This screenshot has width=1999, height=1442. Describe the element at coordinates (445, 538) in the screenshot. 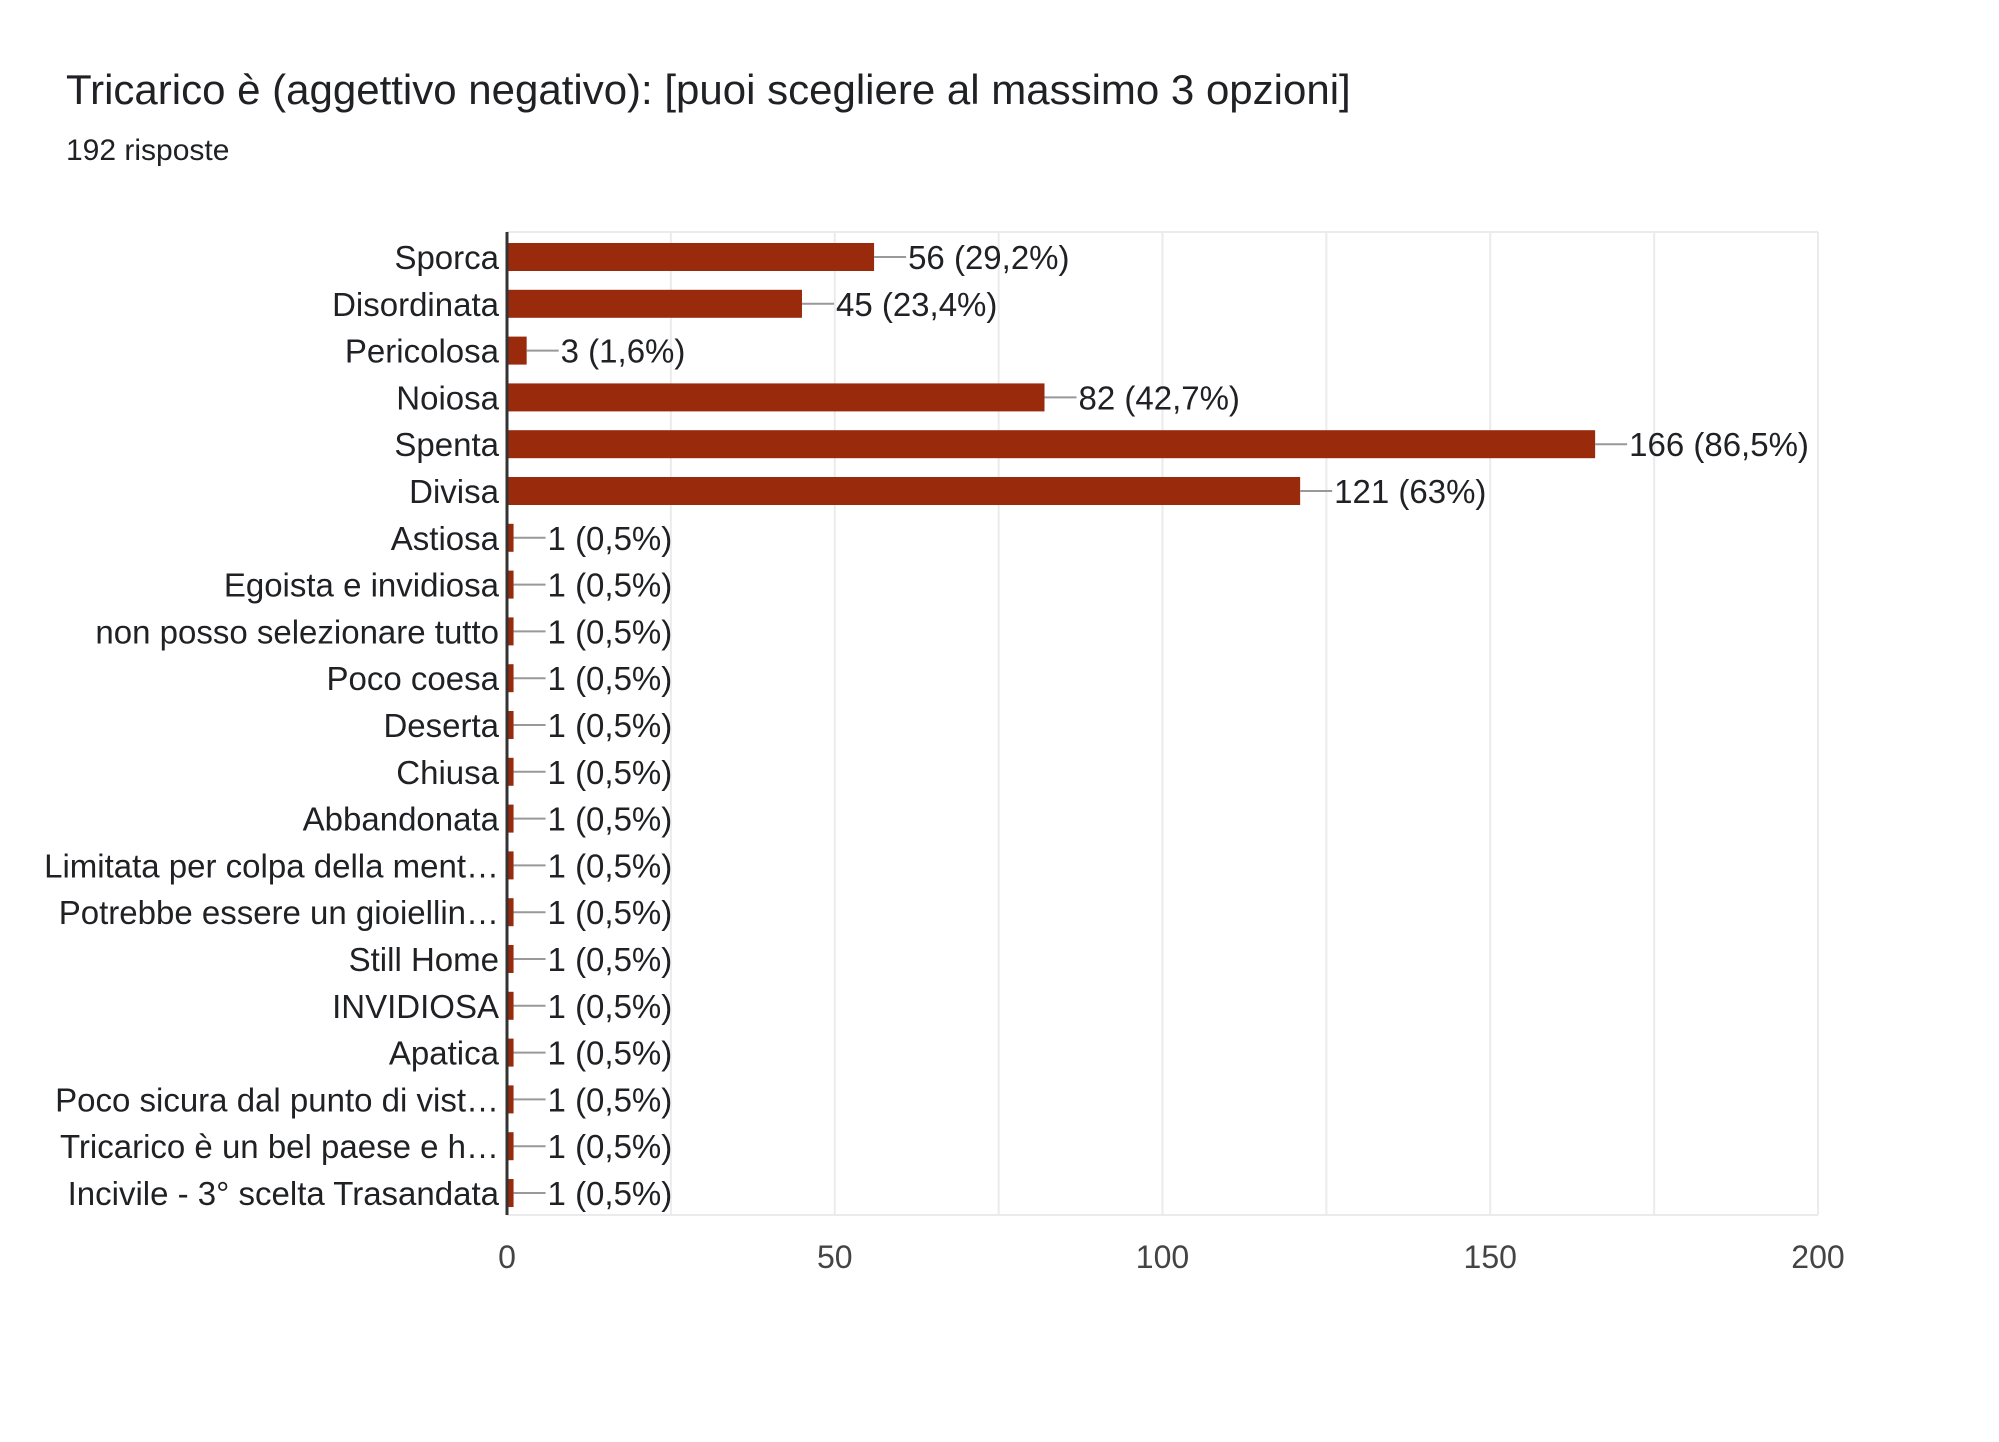

I see `category-label: Astiosa` at that location.